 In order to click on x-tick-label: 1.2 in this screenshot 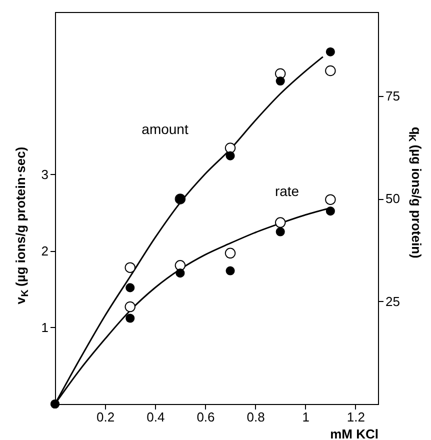, I will do `click(356, 417)`.